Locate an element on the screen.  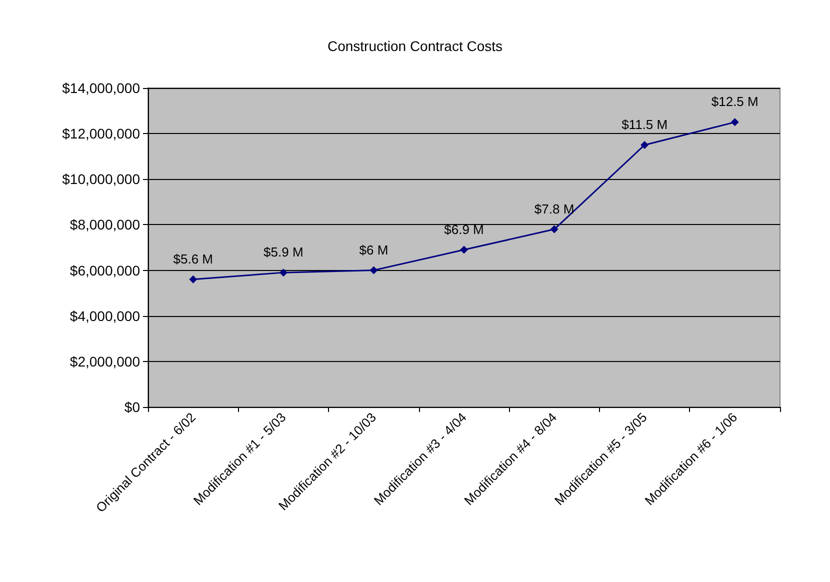
y-tick-label: $14,000,000 is located at coordinates (101, 88).